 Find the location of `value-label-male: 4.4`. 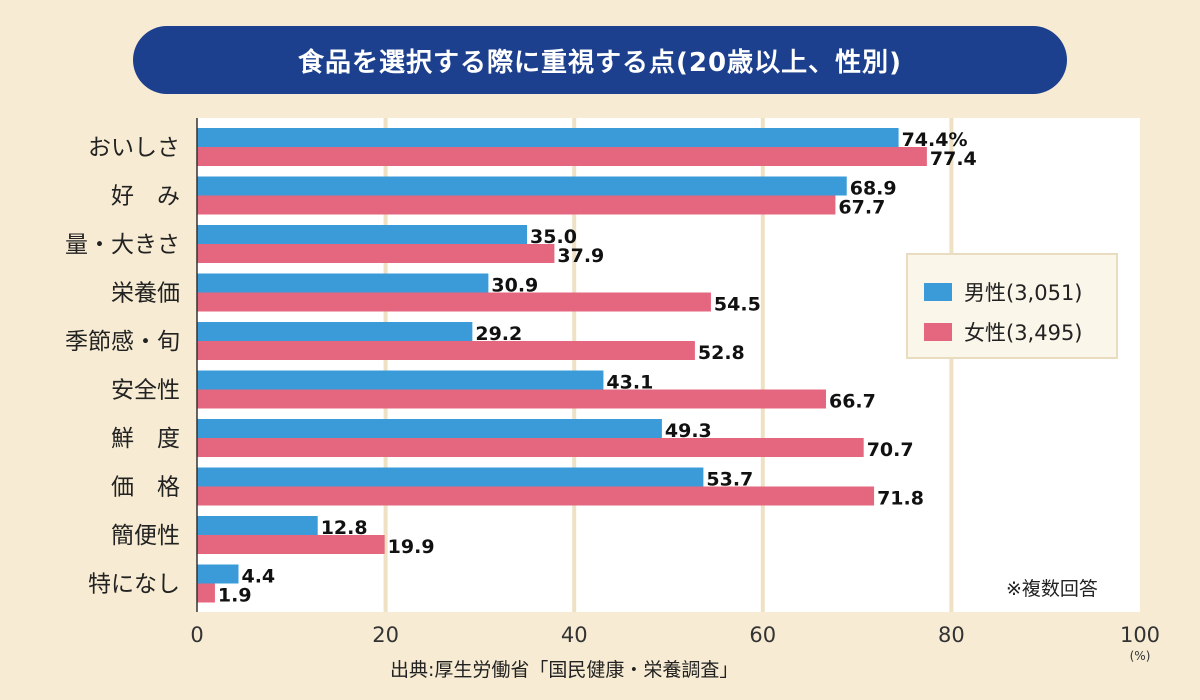

value-label-male: 4.4 is located at coordinates (258, 577).